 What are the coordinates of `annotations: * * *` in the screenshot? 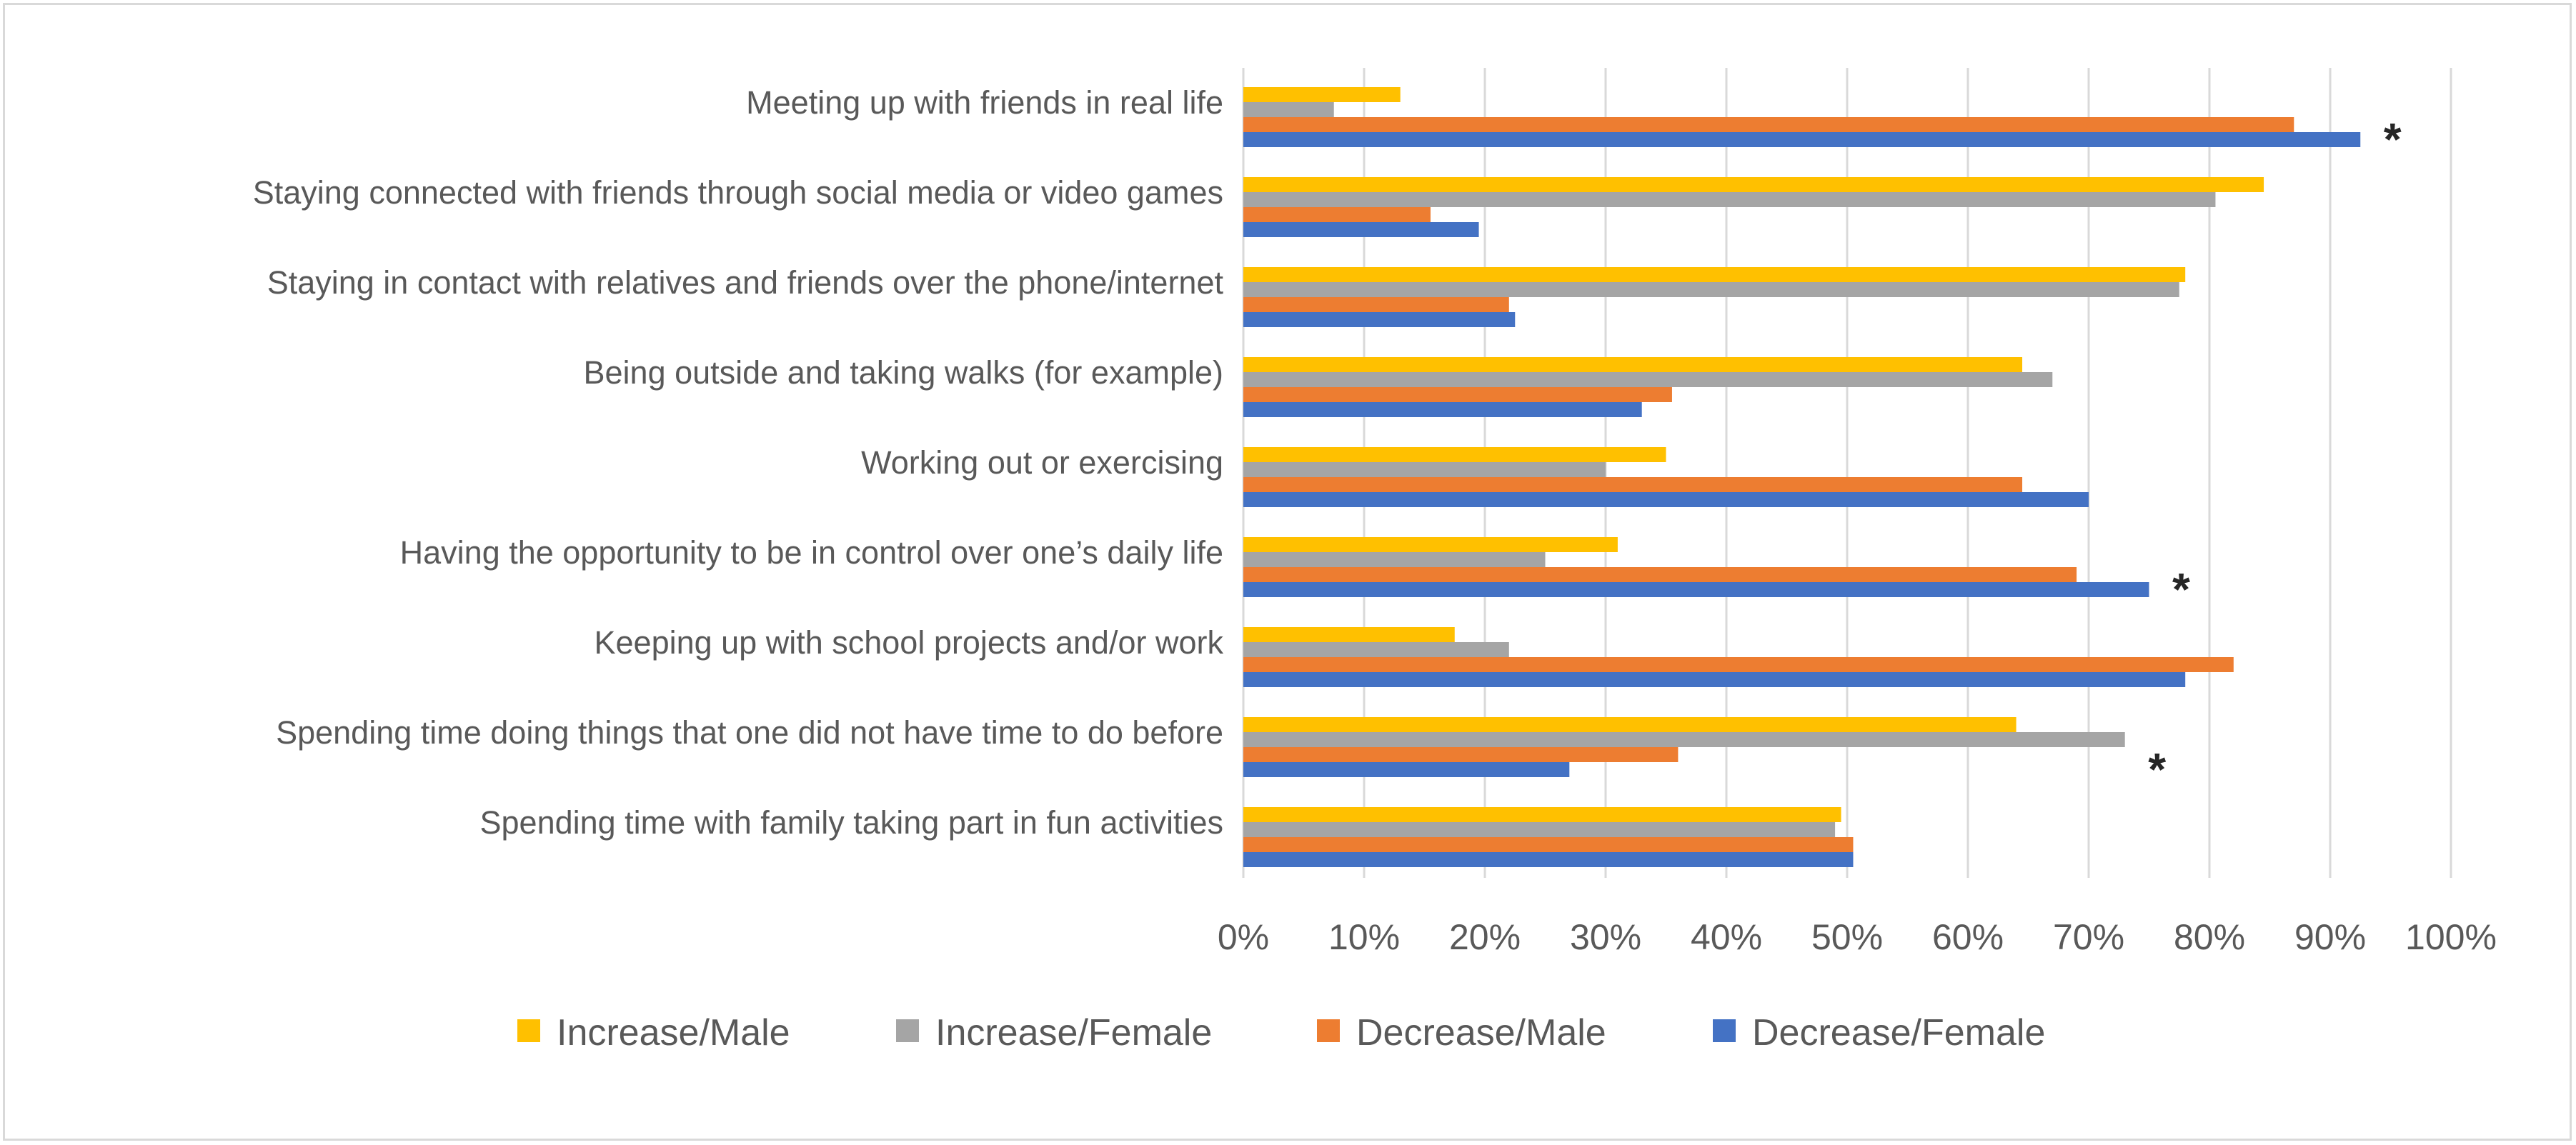 It's located at (2275, 454).